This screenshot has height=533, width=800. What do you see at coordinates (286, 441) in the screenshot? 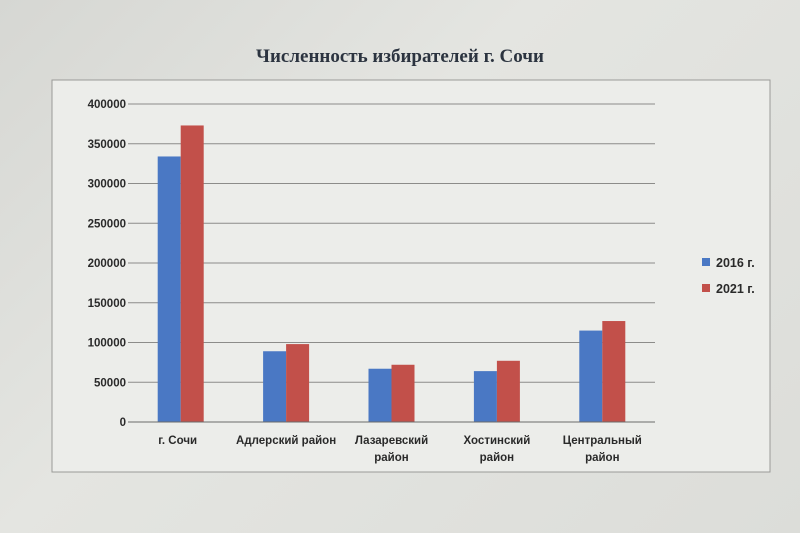
I see `x-category-label: Адлерский район` at bounding box center [286, 441].